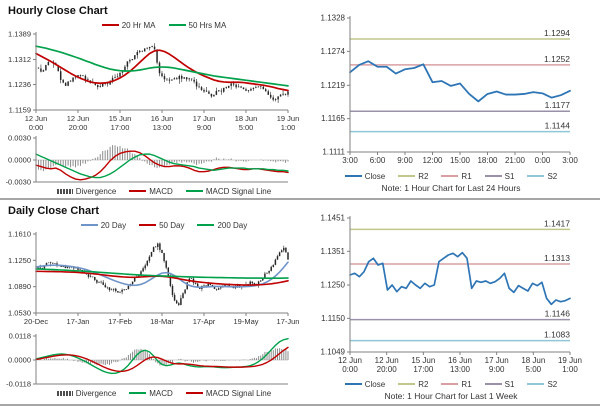 This screenshot has height=413, width=600. I want to click on legend-label: 50 Hrs MA, so click(207, 25).